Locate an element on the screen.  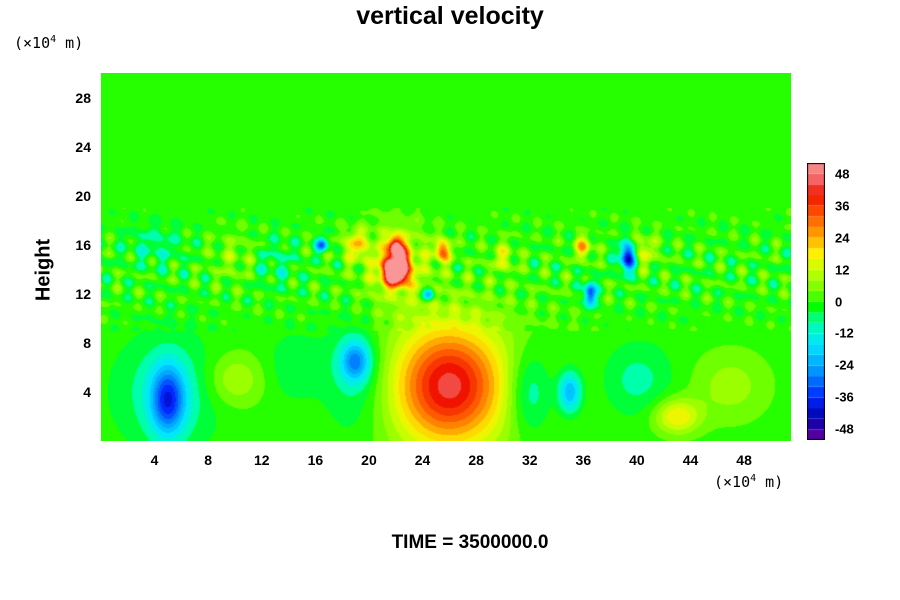
colorbar is located at coordinates (816, 301).